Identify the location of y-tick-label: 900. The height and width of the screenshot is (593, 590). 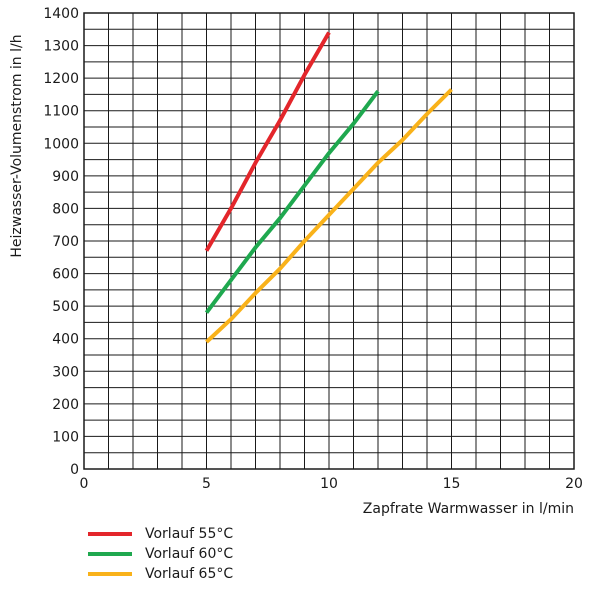
(65, 177).